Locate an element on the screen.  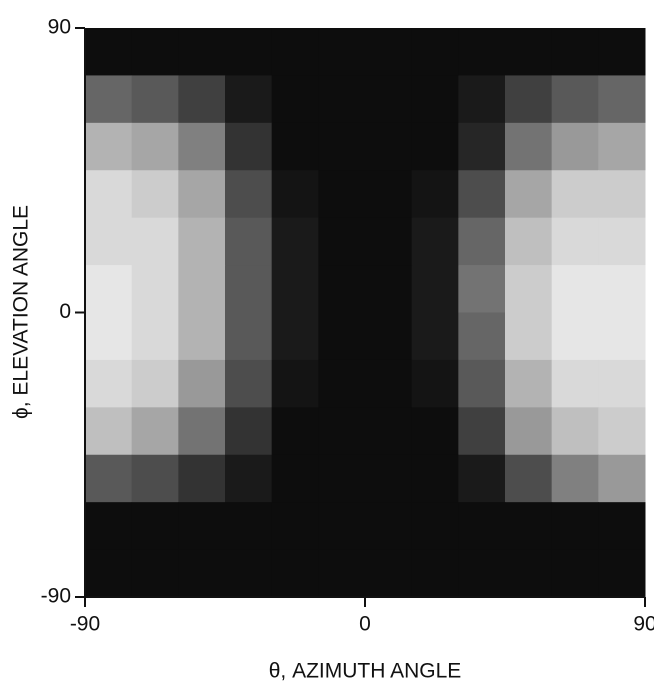
x-axis-label: θ, AZIMUTH ANGLE is located at coordinates (365, 671).